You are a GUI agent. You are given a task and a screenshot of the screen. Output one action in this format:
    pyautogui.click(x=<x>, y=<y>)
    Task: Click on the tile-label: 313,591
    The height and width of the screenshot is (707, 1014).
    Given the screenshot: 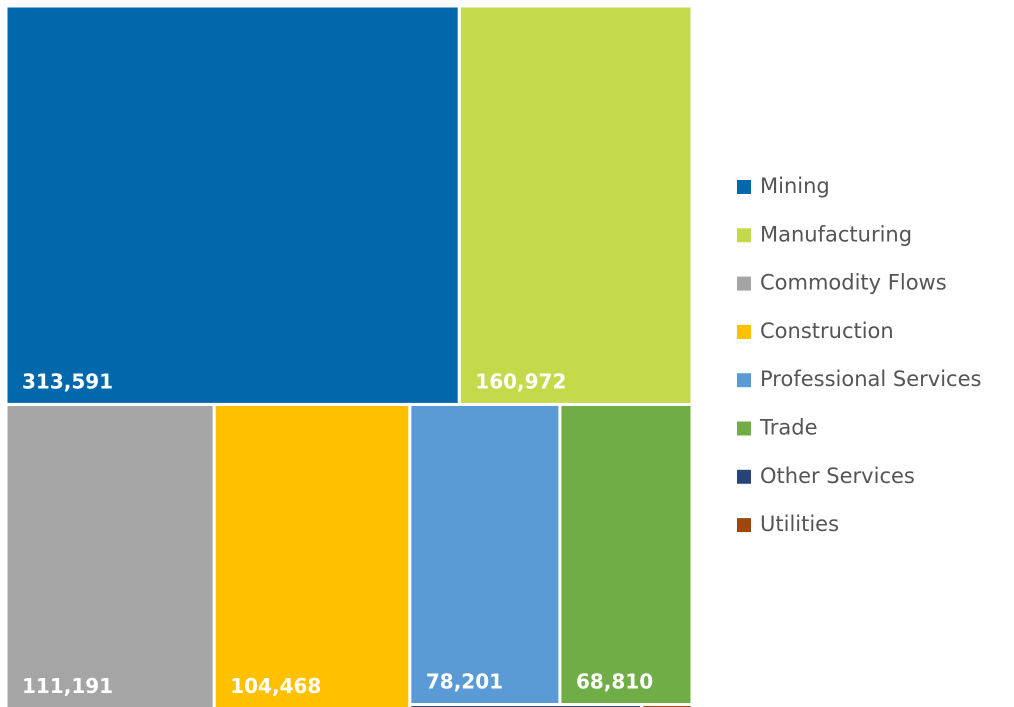 What is the action you would take?
    pyautogui.click(x=67, y=381)
    